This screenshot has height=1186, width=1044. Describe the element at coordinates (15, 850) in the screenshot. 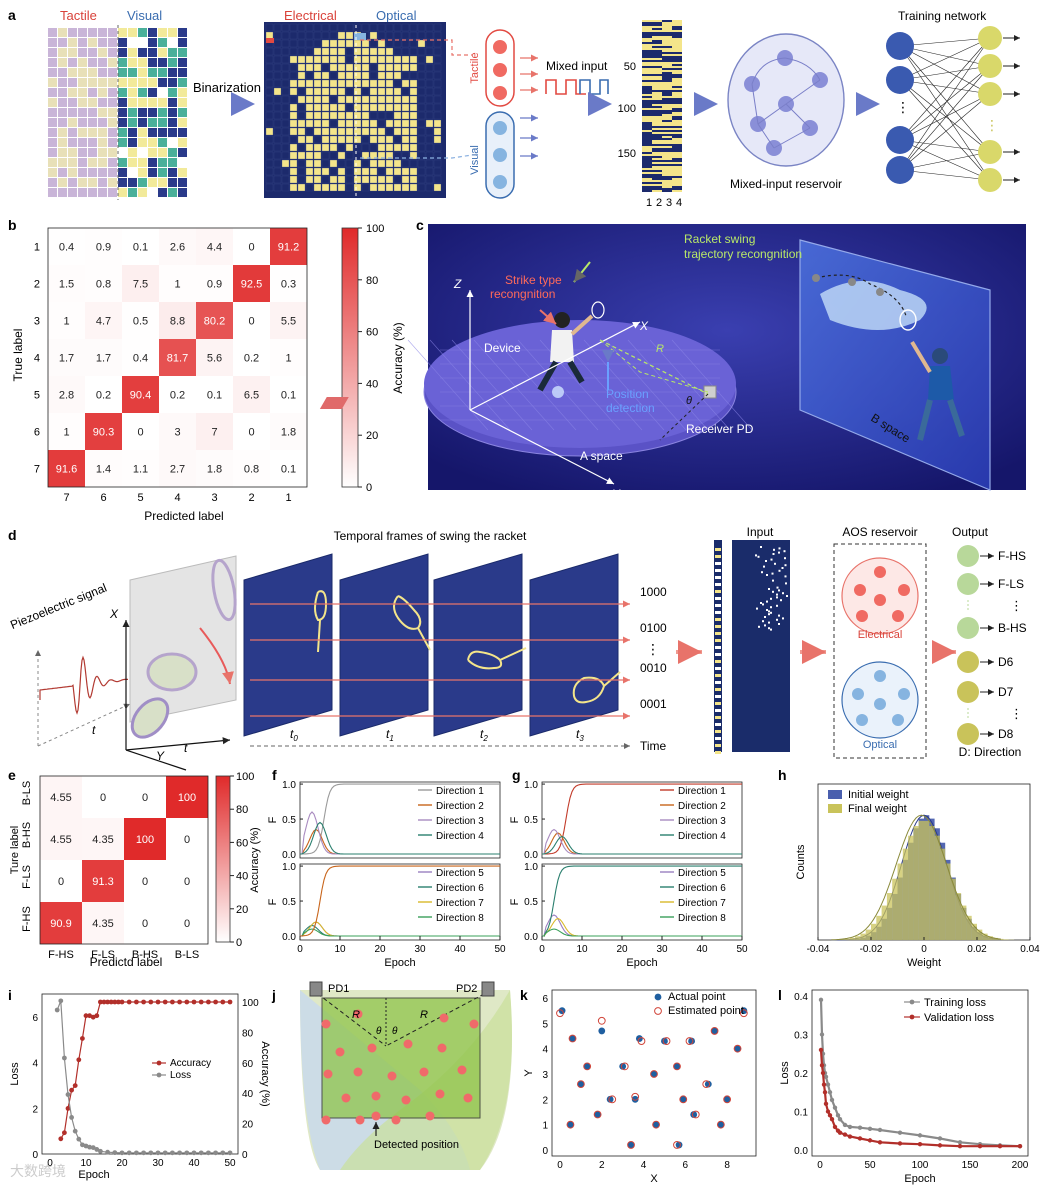

I see `e-ylabel: Ture label` at that location.